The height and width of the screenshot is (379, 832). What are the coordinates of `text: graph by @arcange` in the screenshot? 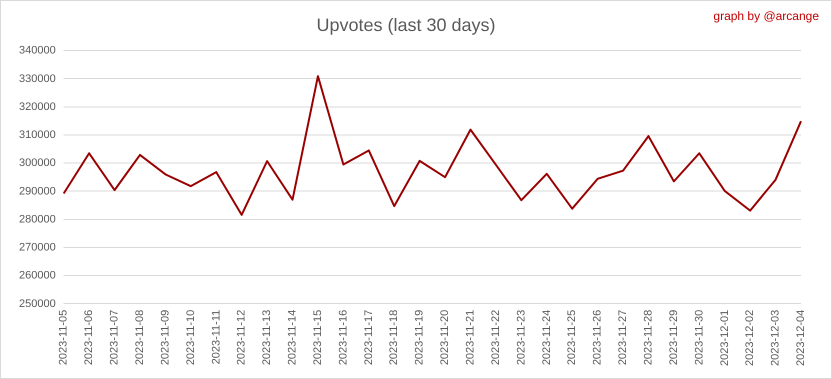 It's located at (766, 16).